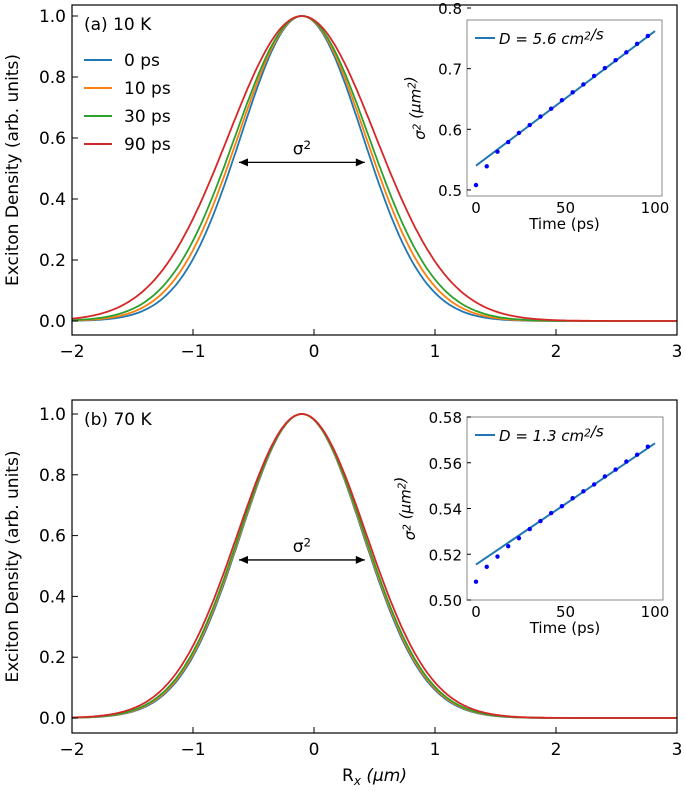 Image resolution: width=685 pixels, height=791 pixels. Describe the element at coordinates (551, 36) in the screenshot. I see `inset-legend-label: D = 5.6 cm2/s` at that location.